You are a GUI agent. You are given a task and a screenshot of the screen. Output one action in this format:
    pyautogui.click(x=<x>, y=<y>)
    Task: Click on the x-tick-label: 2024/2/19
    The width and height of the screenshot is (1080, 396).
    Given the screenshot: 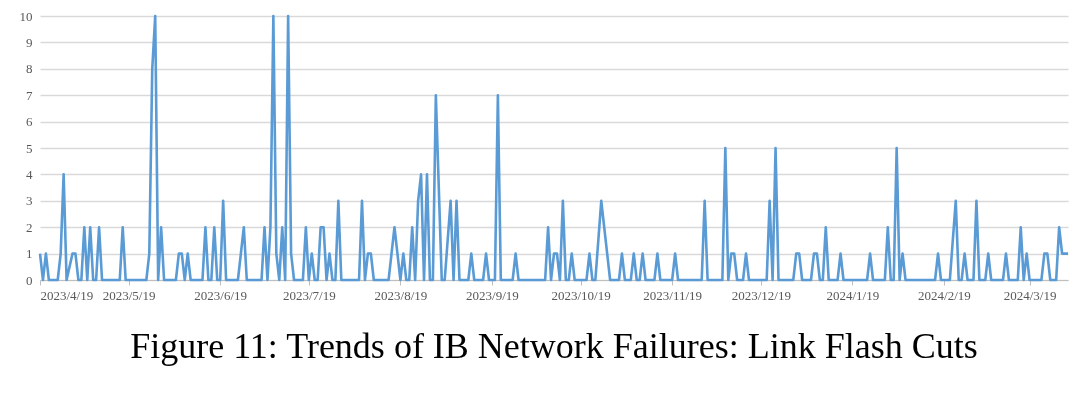 What is the action you would take?
    pyautogui.click(x=944, y=295)
    